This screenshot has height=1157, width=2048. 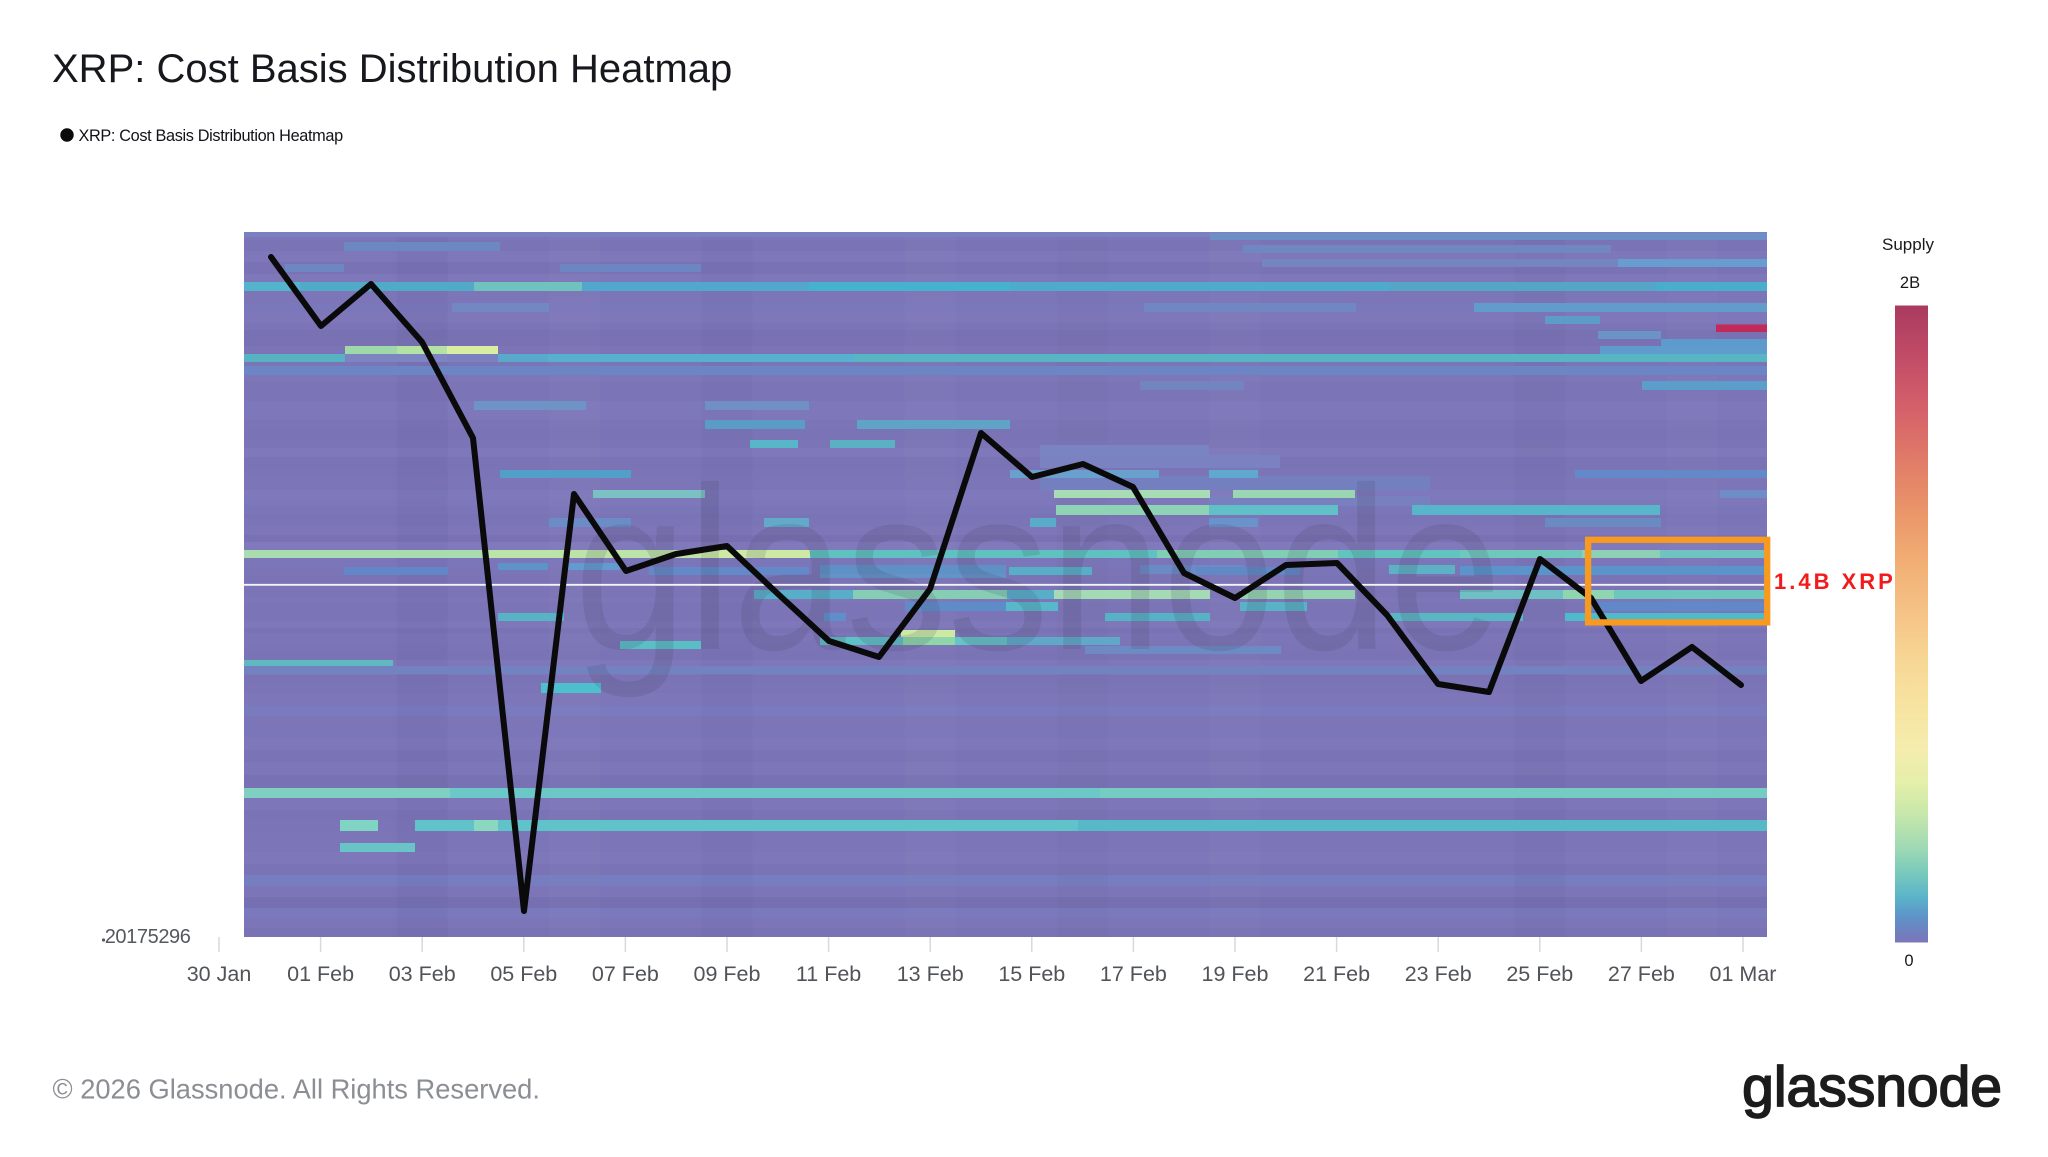 I want to click on svg-text: 0, so click(x=1908, y=961).